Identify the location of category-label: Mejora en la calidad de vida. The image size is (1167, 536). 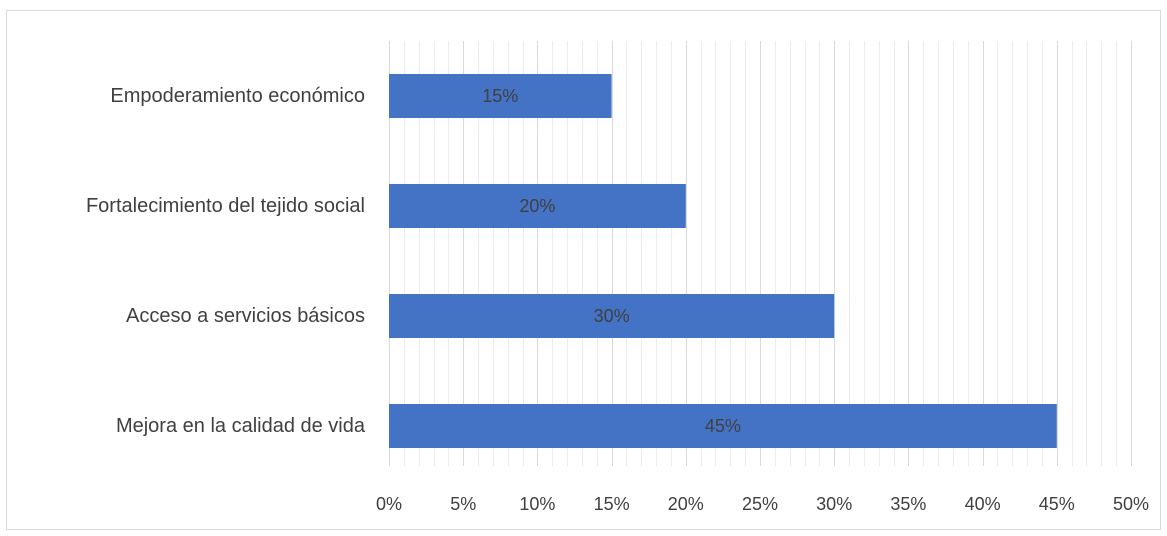
(241, 426).